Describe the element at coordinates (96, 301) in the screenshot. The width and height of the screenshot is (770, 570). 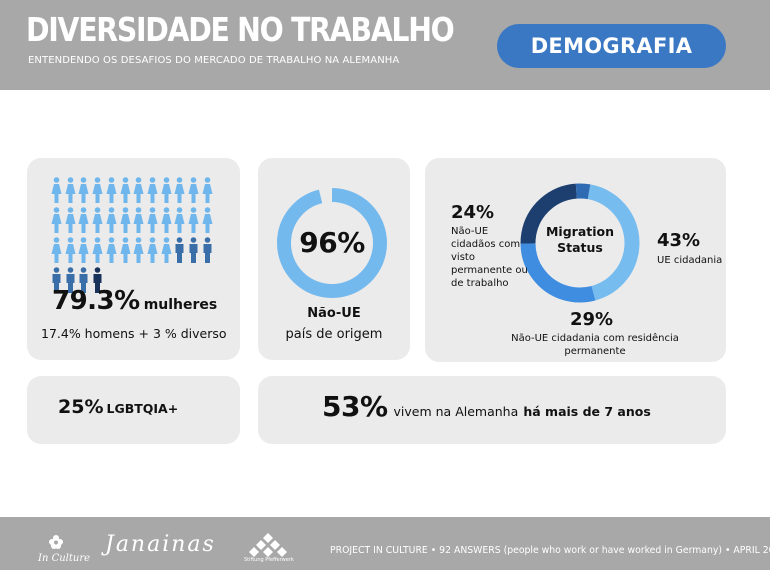
I see `women-percent: 79.3%` at that location.